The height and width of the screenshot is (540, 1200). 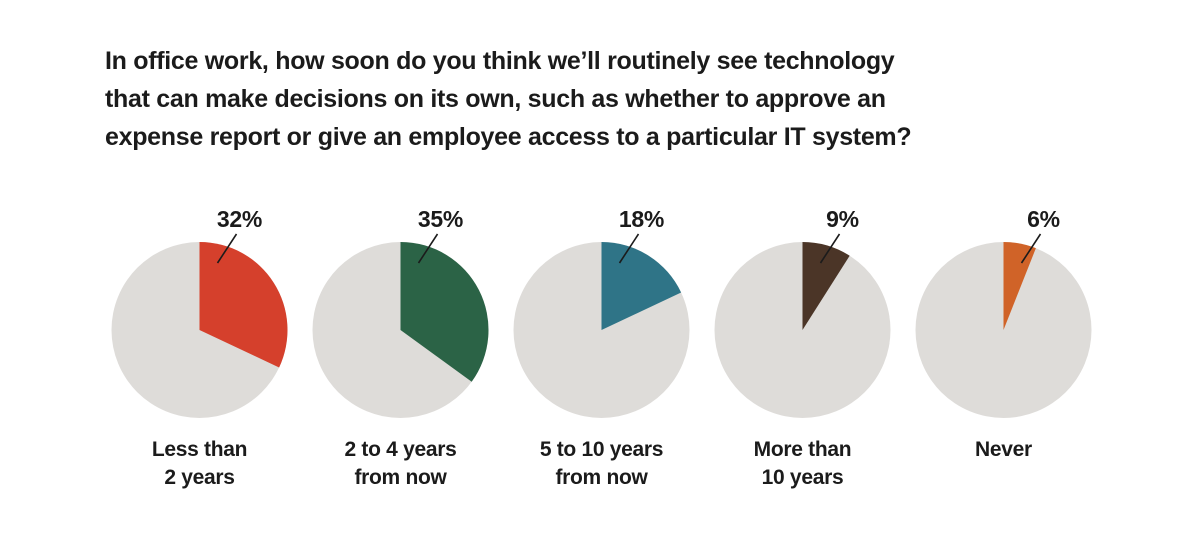 I want to click on category-label: More than 10 years, so click(x=803, y=464).